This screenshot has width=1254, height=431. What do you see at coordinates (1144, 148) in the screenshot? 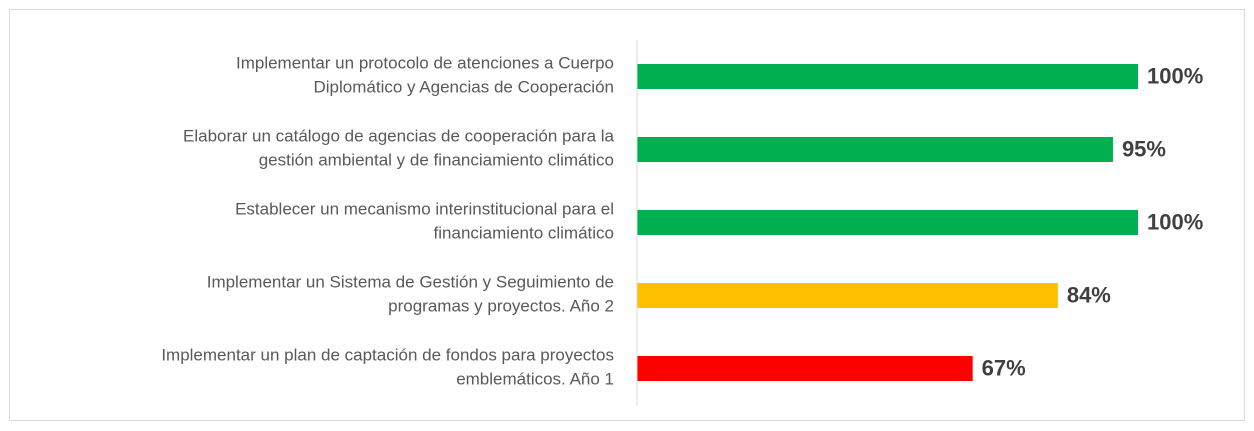
I see `data-label: 95%` at bounding box center [1144, 148].